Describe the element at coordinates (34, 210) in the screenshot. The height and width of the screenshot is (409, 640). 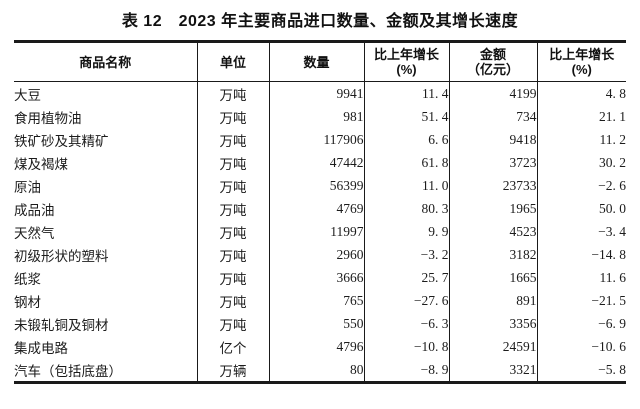
I see `commodity-name-cell: 成品油` at that location.